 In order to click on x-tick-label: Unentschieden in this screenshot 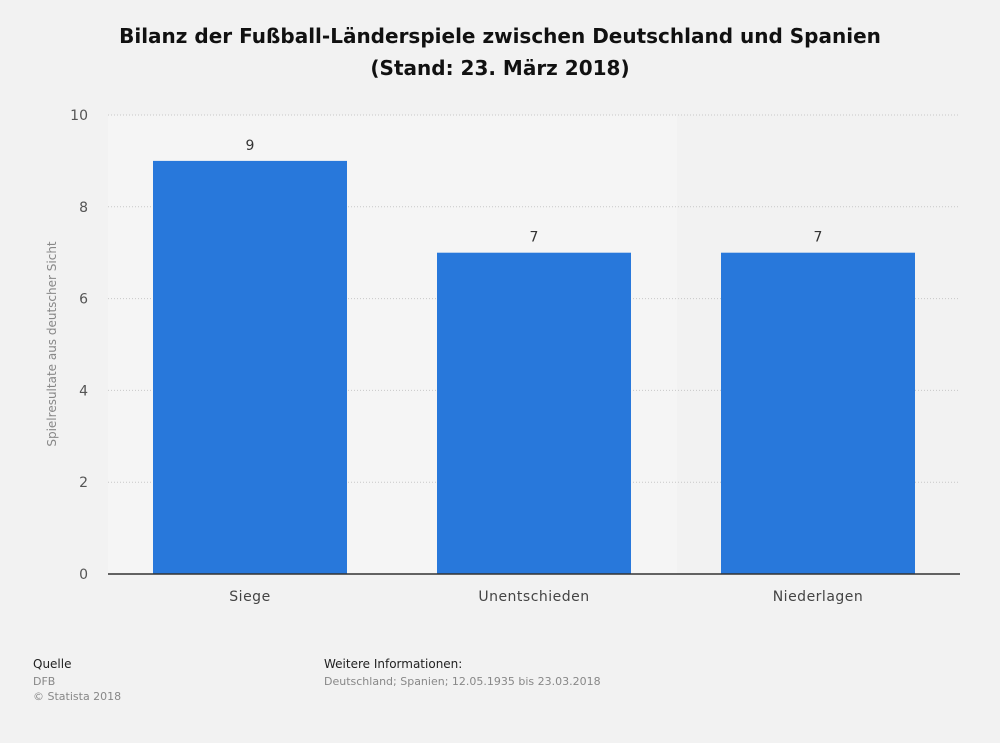, I will do `click(533, 597)`.